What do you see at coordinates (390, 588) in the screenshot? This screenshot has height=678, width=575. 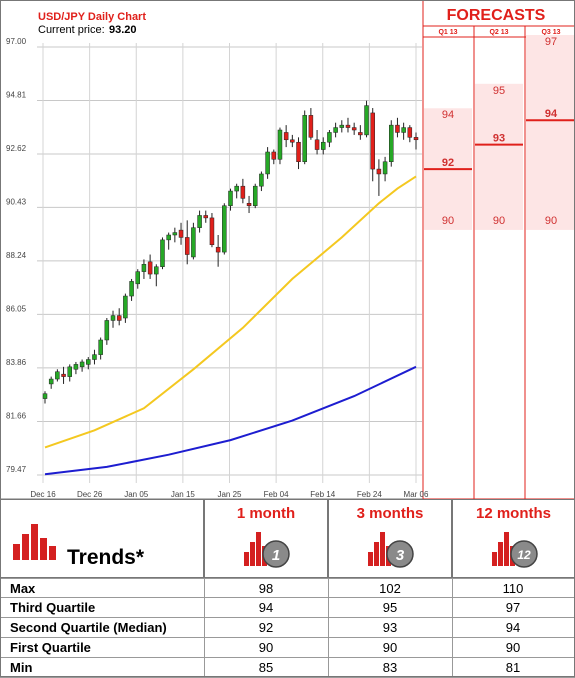 I see `cell-3-months: 102` at bounding box center [390, 588].